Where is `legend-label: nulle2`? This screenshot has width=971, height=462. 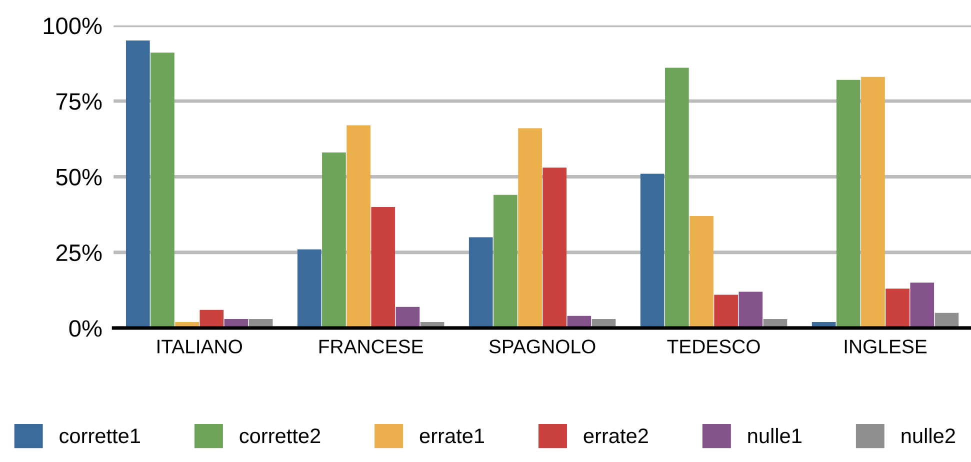
legend-label: nulle2 is located at coordinates (928, 436).